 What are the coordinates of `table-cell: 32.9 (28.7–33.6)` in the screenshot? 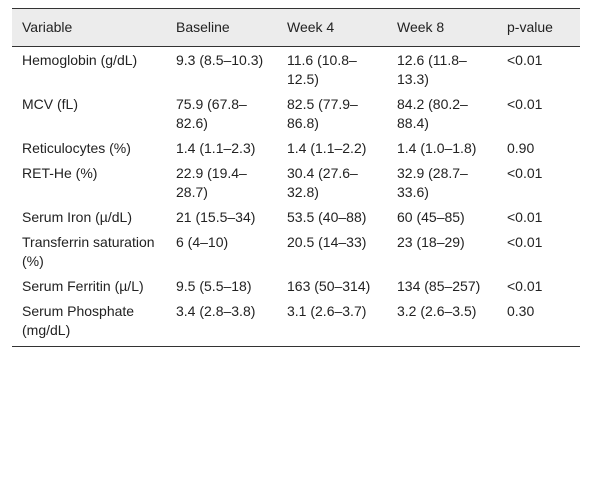 It's located at (432, 182).